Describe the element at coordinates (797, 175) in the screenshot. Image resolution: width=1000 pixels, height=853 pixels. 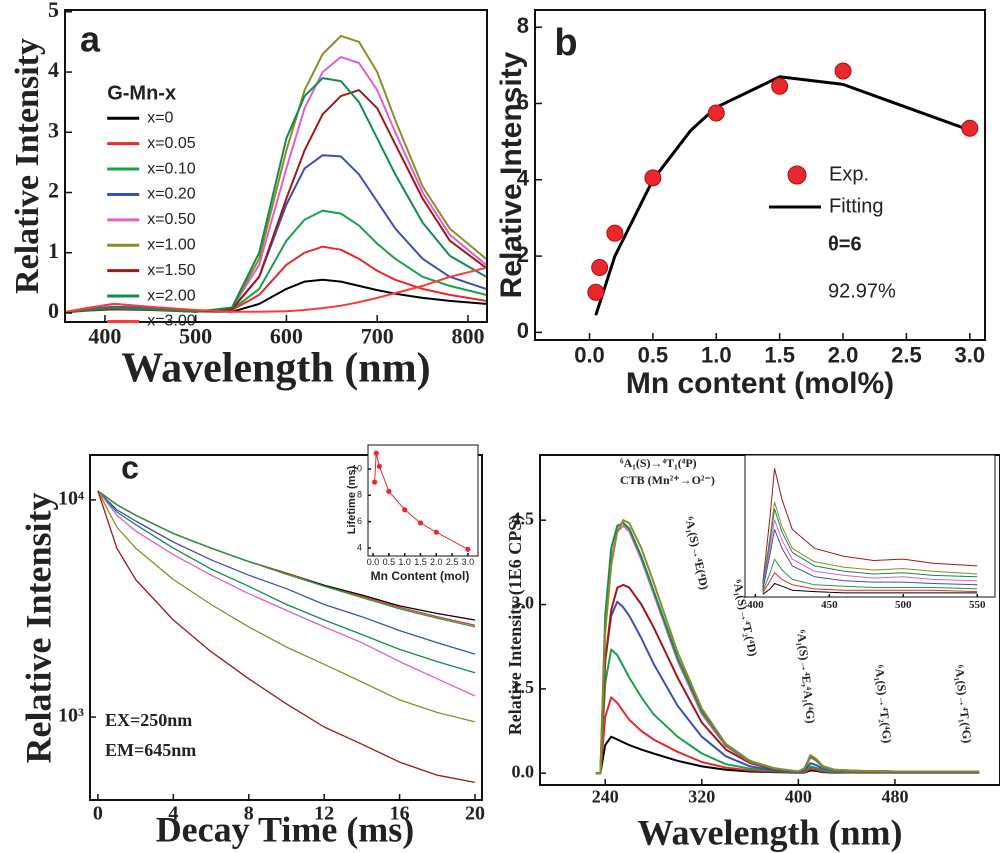
I see `legend-swatch` at that location.